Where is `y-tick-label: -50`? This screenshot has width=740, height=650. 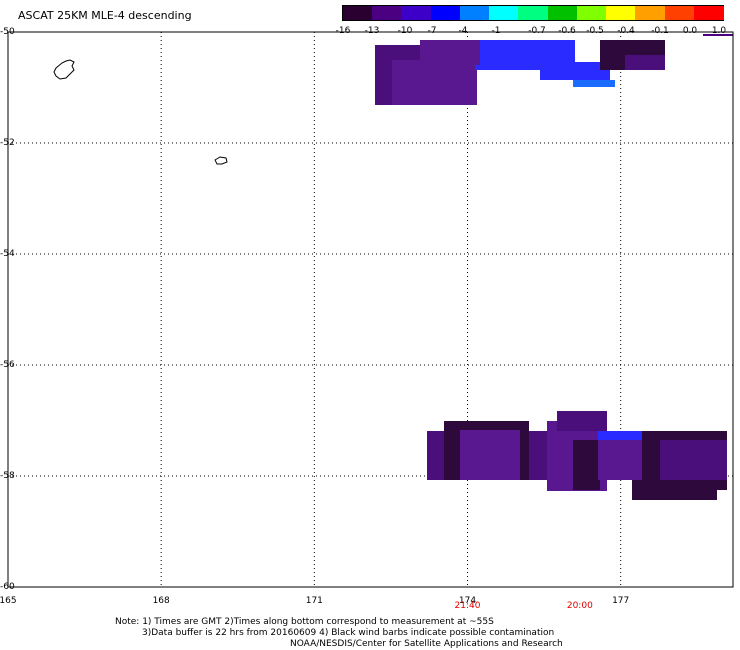 y-tick-label: -50 is located at coordinates (7, 32).